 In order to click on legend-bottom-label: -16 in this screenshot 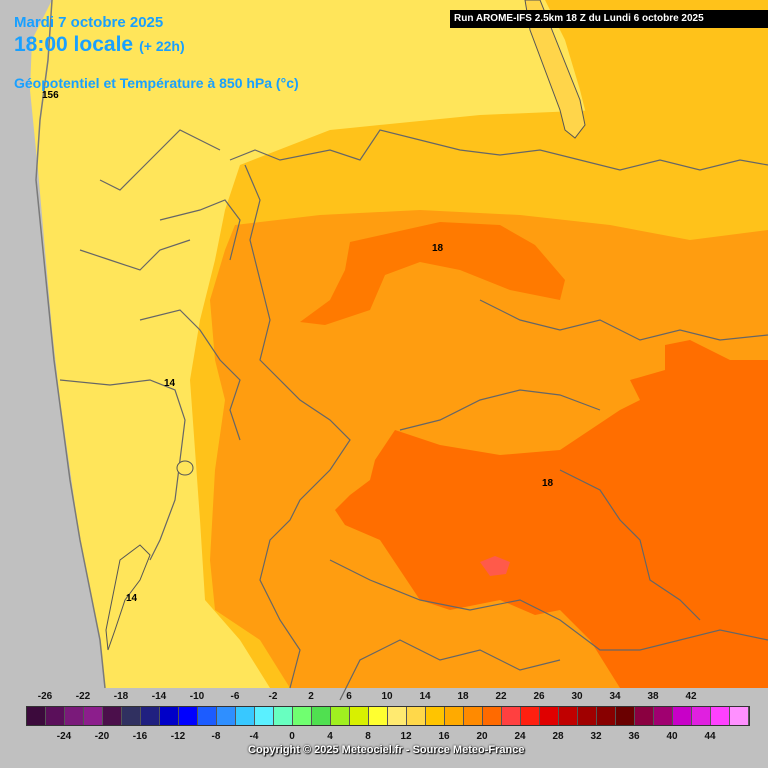, I will do `click(140, 736)`.